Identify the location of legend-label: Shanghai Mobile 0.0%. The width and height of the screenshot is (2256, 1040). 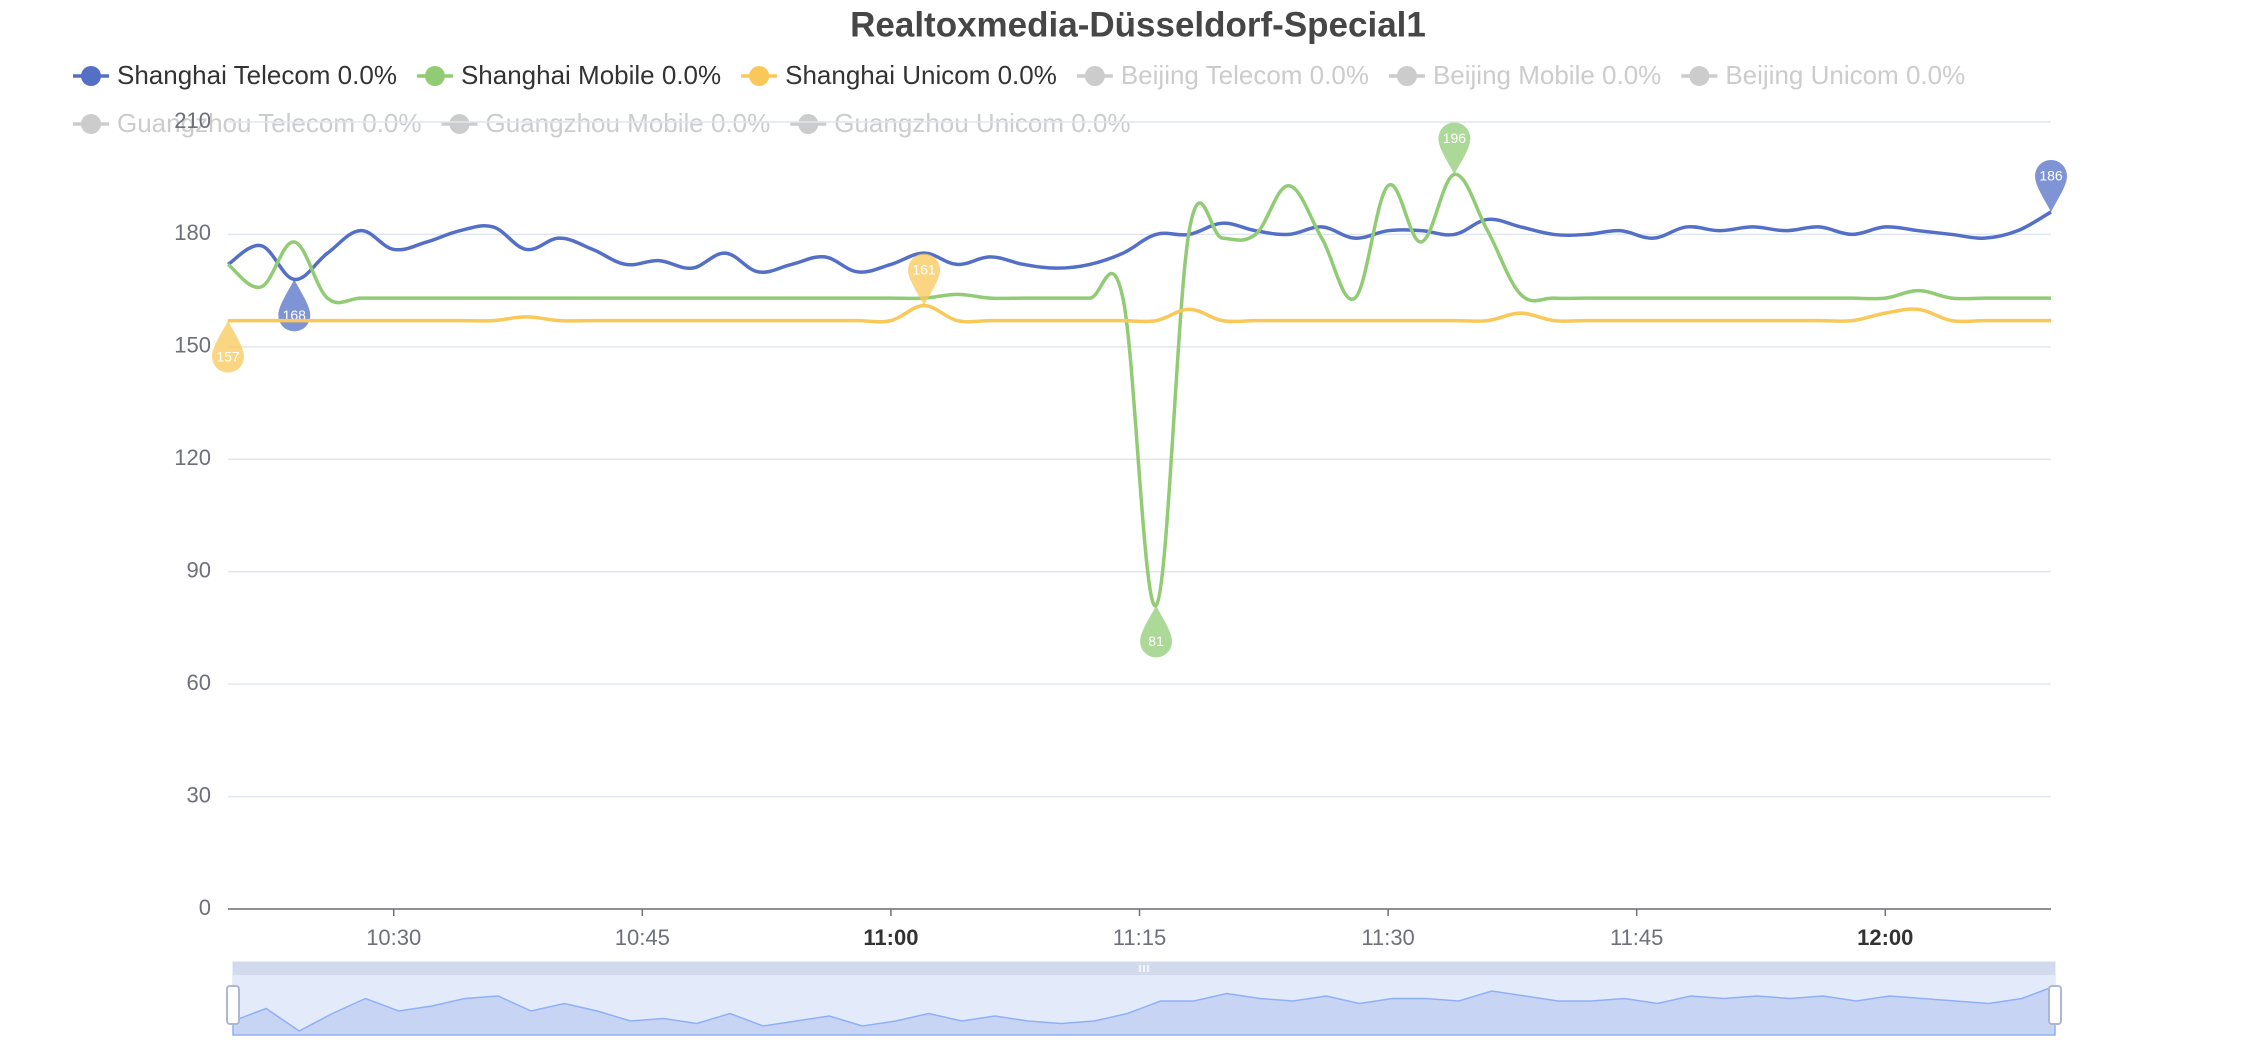
(591, 75).